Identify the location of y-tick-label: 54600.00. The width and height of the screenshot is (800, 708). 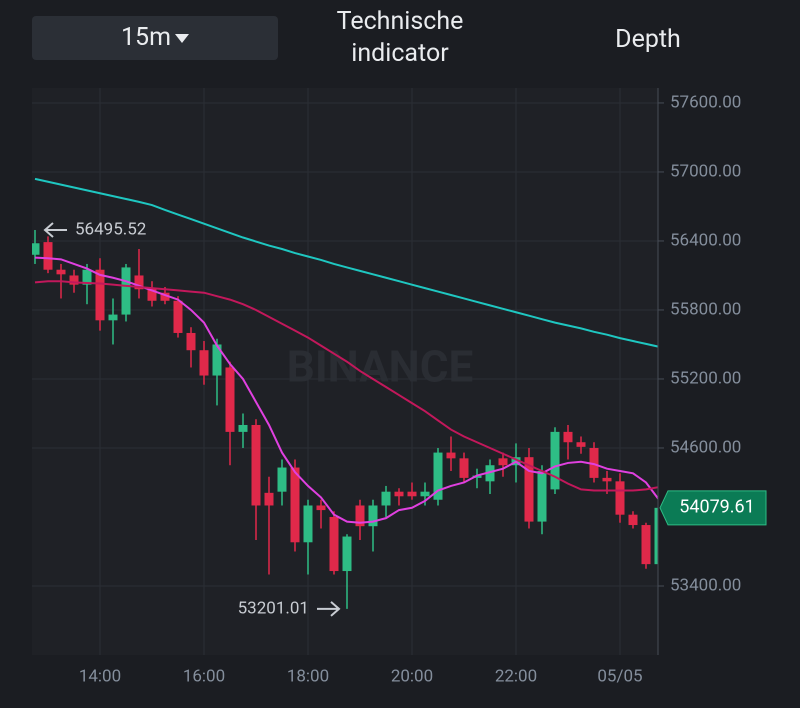
(705, 447).